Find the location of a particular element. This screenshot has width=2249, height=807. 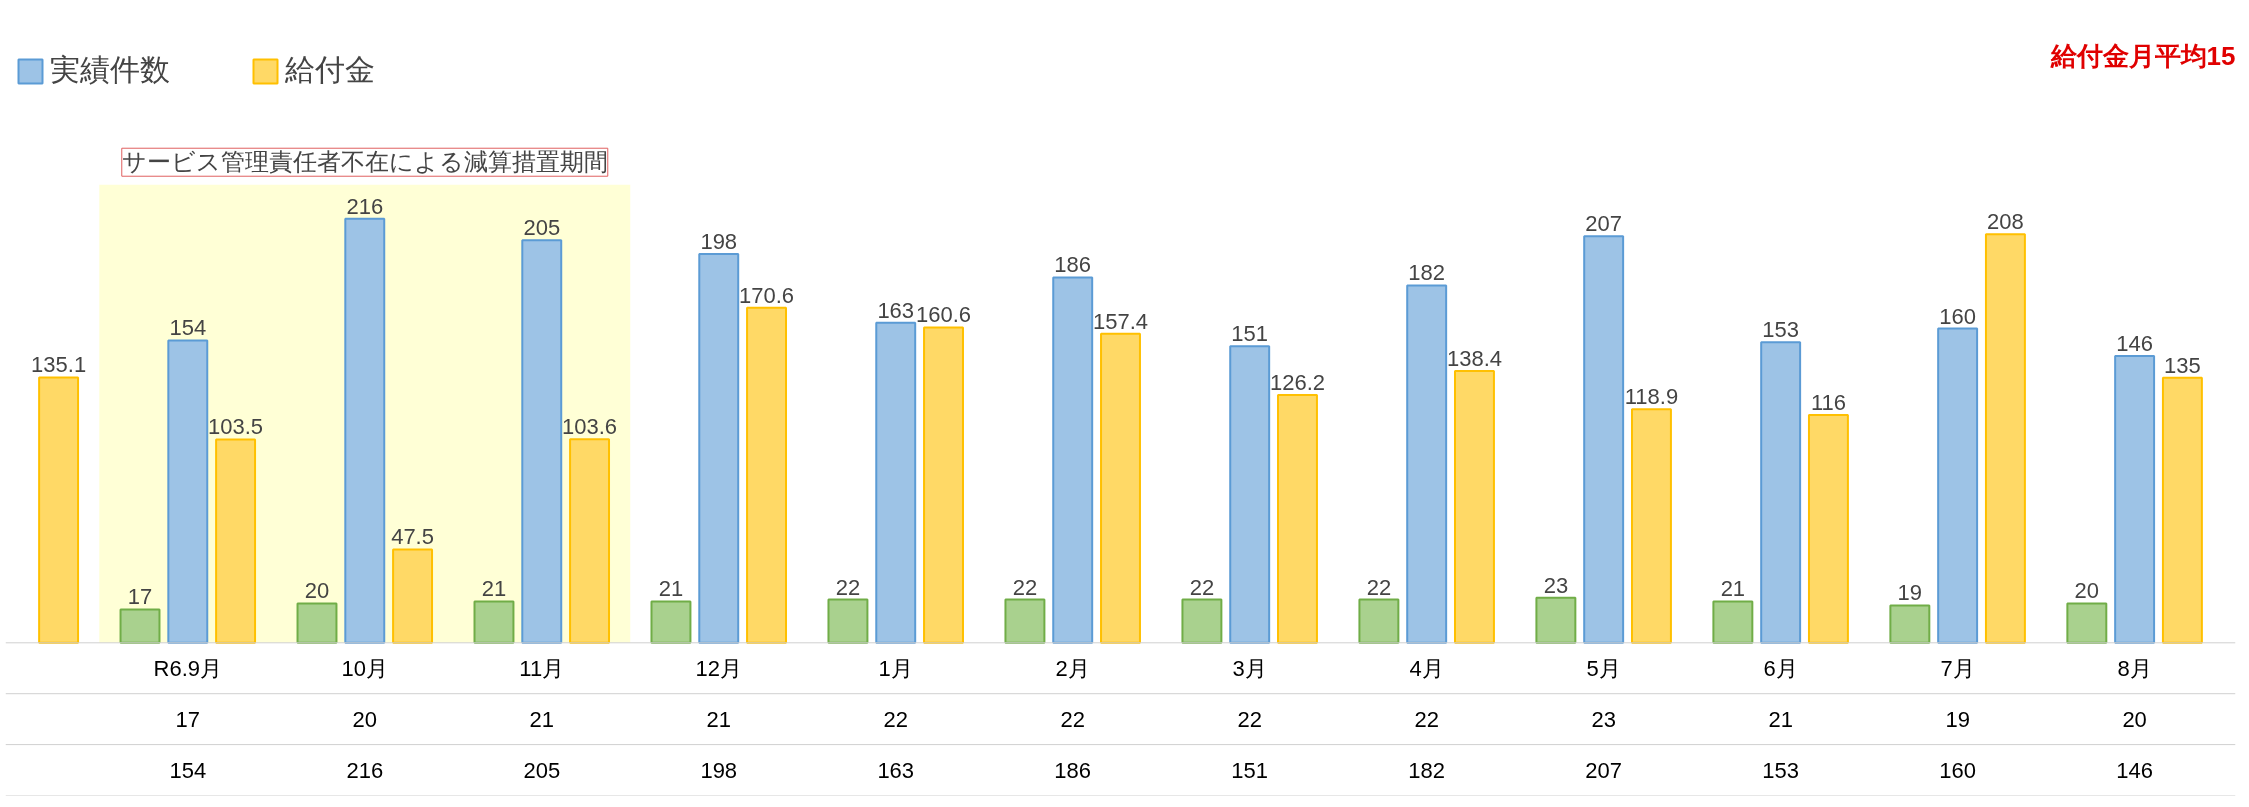

data-label: 154 is located at coordinates (188, 770).